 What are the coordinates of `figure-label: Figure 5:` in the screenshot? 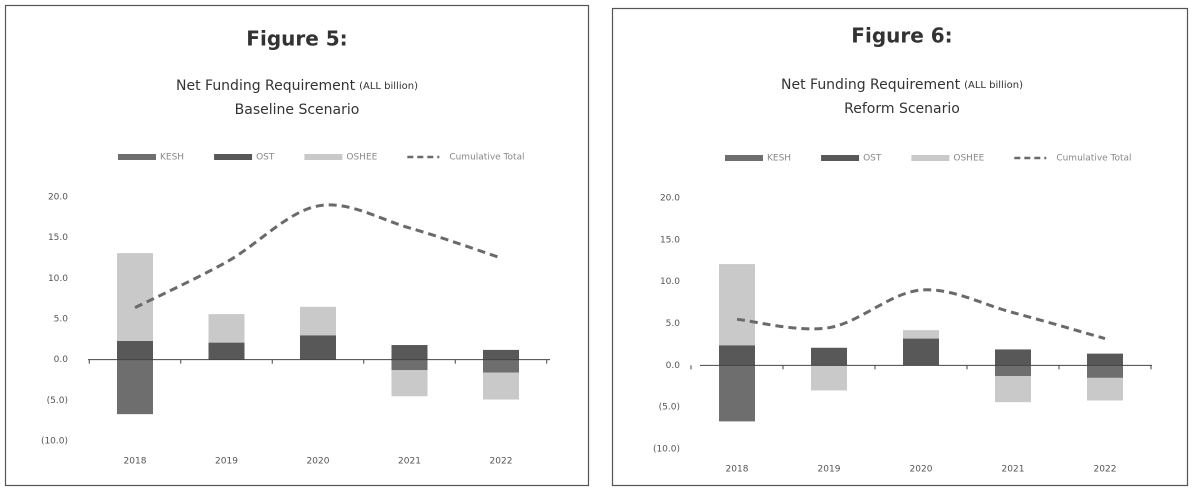 It's located at (296, 39).